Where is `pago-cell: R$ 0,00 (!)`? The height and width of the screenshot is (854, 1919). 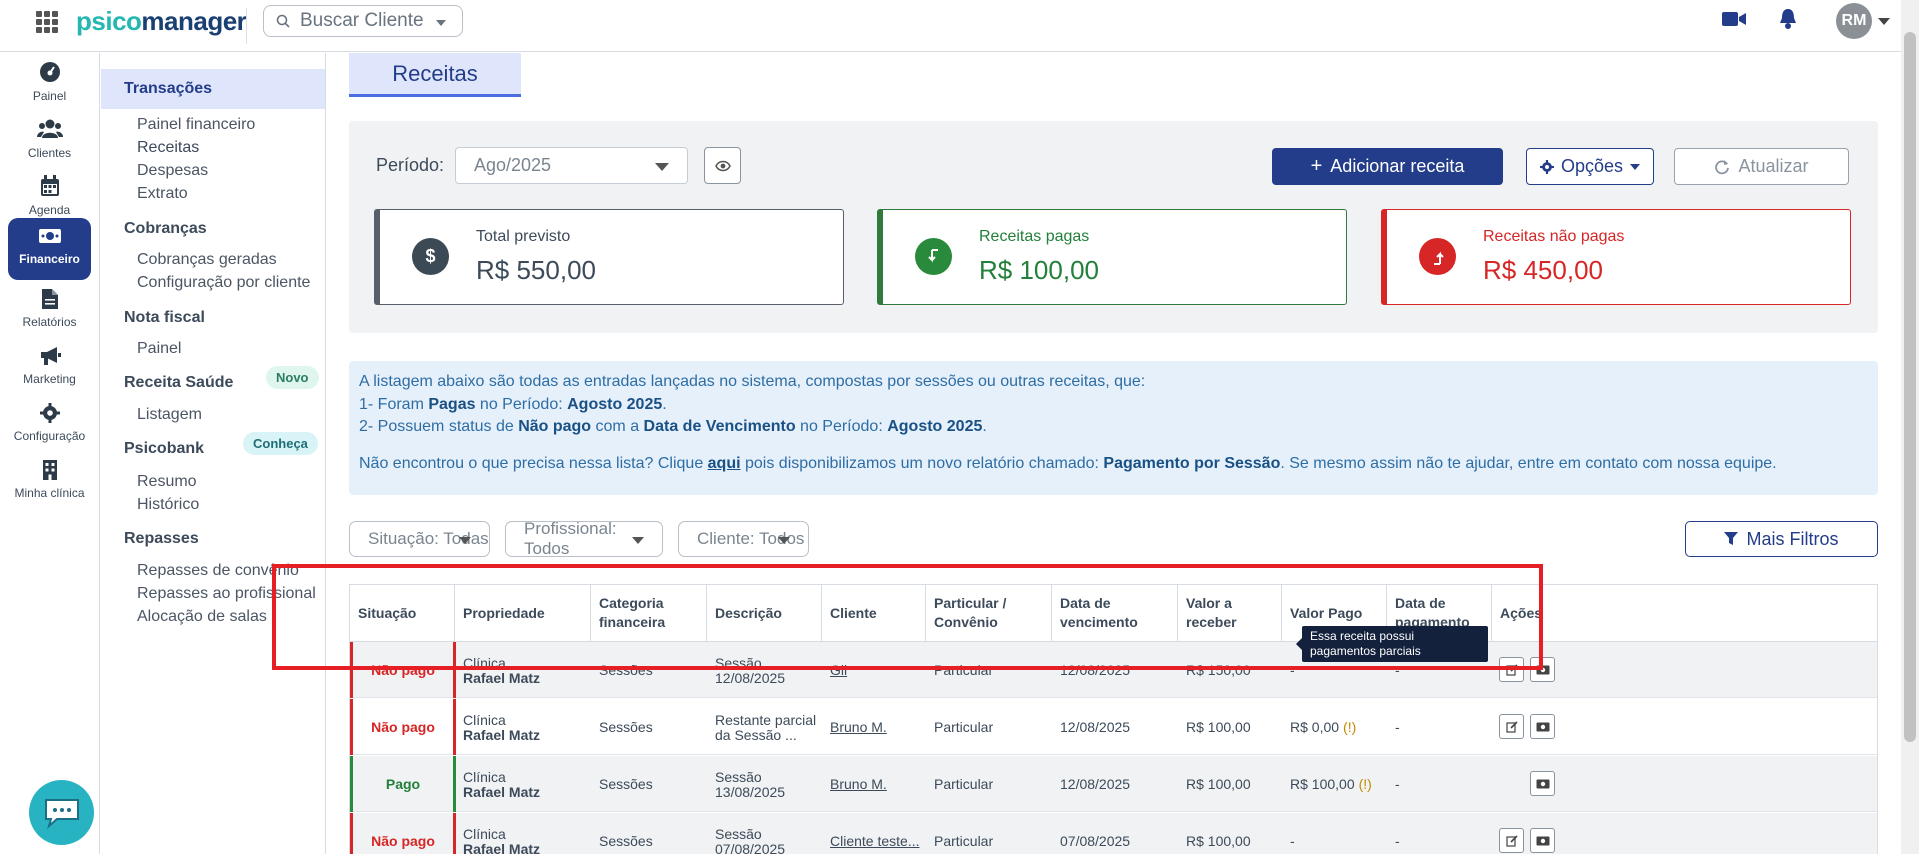
pago-cell: R$ 0,00 (!) is located at coordinates (1334, 727).